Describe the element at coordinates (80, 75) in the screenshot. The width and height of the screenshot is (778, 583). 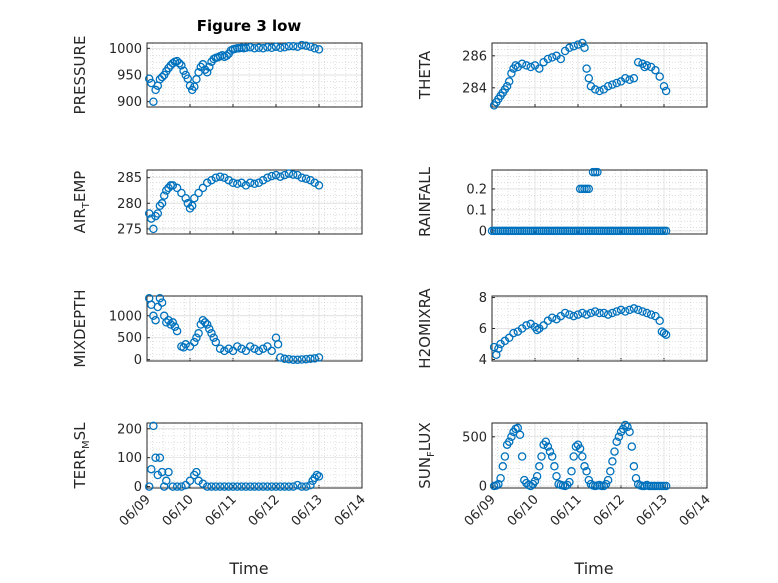
I see `y-axis-label: PRESSURE` at that location.